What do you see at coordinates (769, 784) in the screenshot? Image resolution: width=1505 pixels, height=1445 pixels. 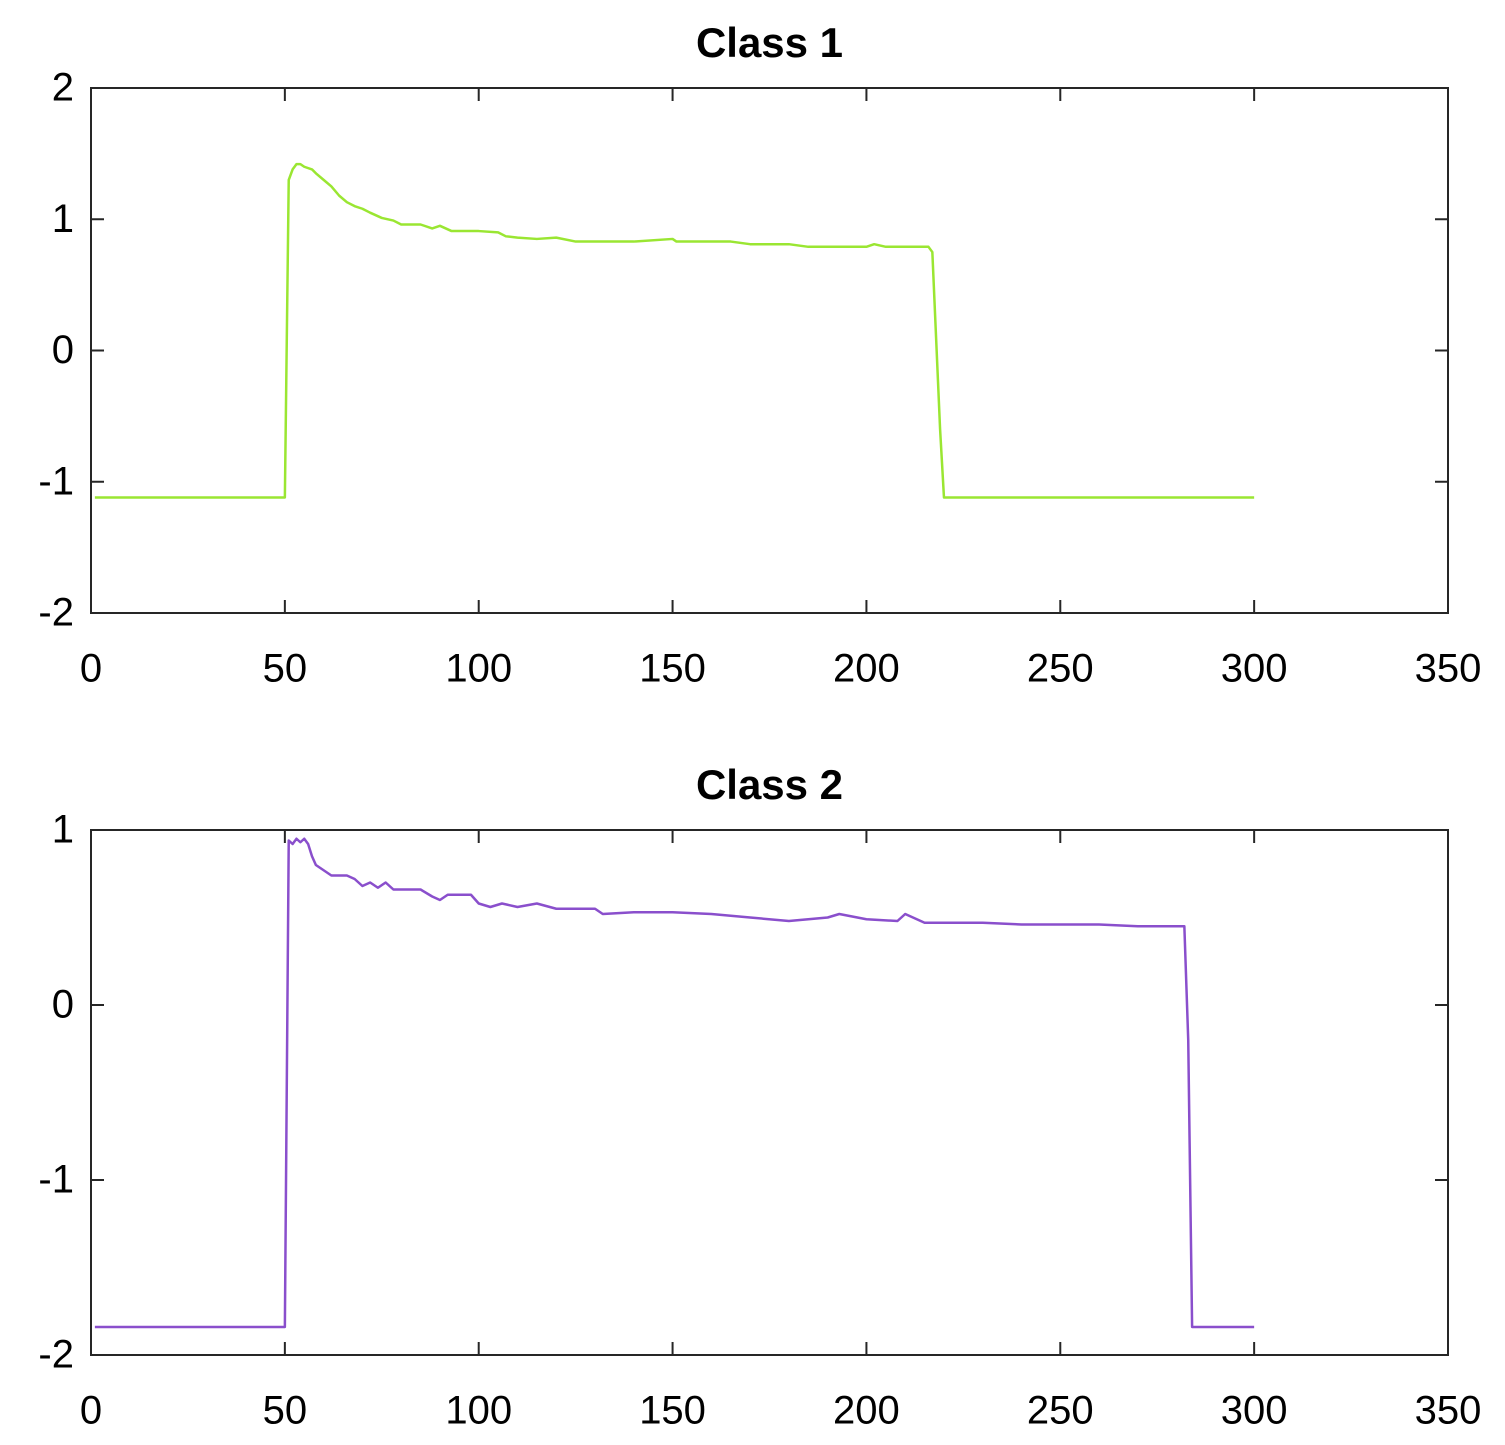 I see `chart-title: Class 2` at bounding box center [769, 784].